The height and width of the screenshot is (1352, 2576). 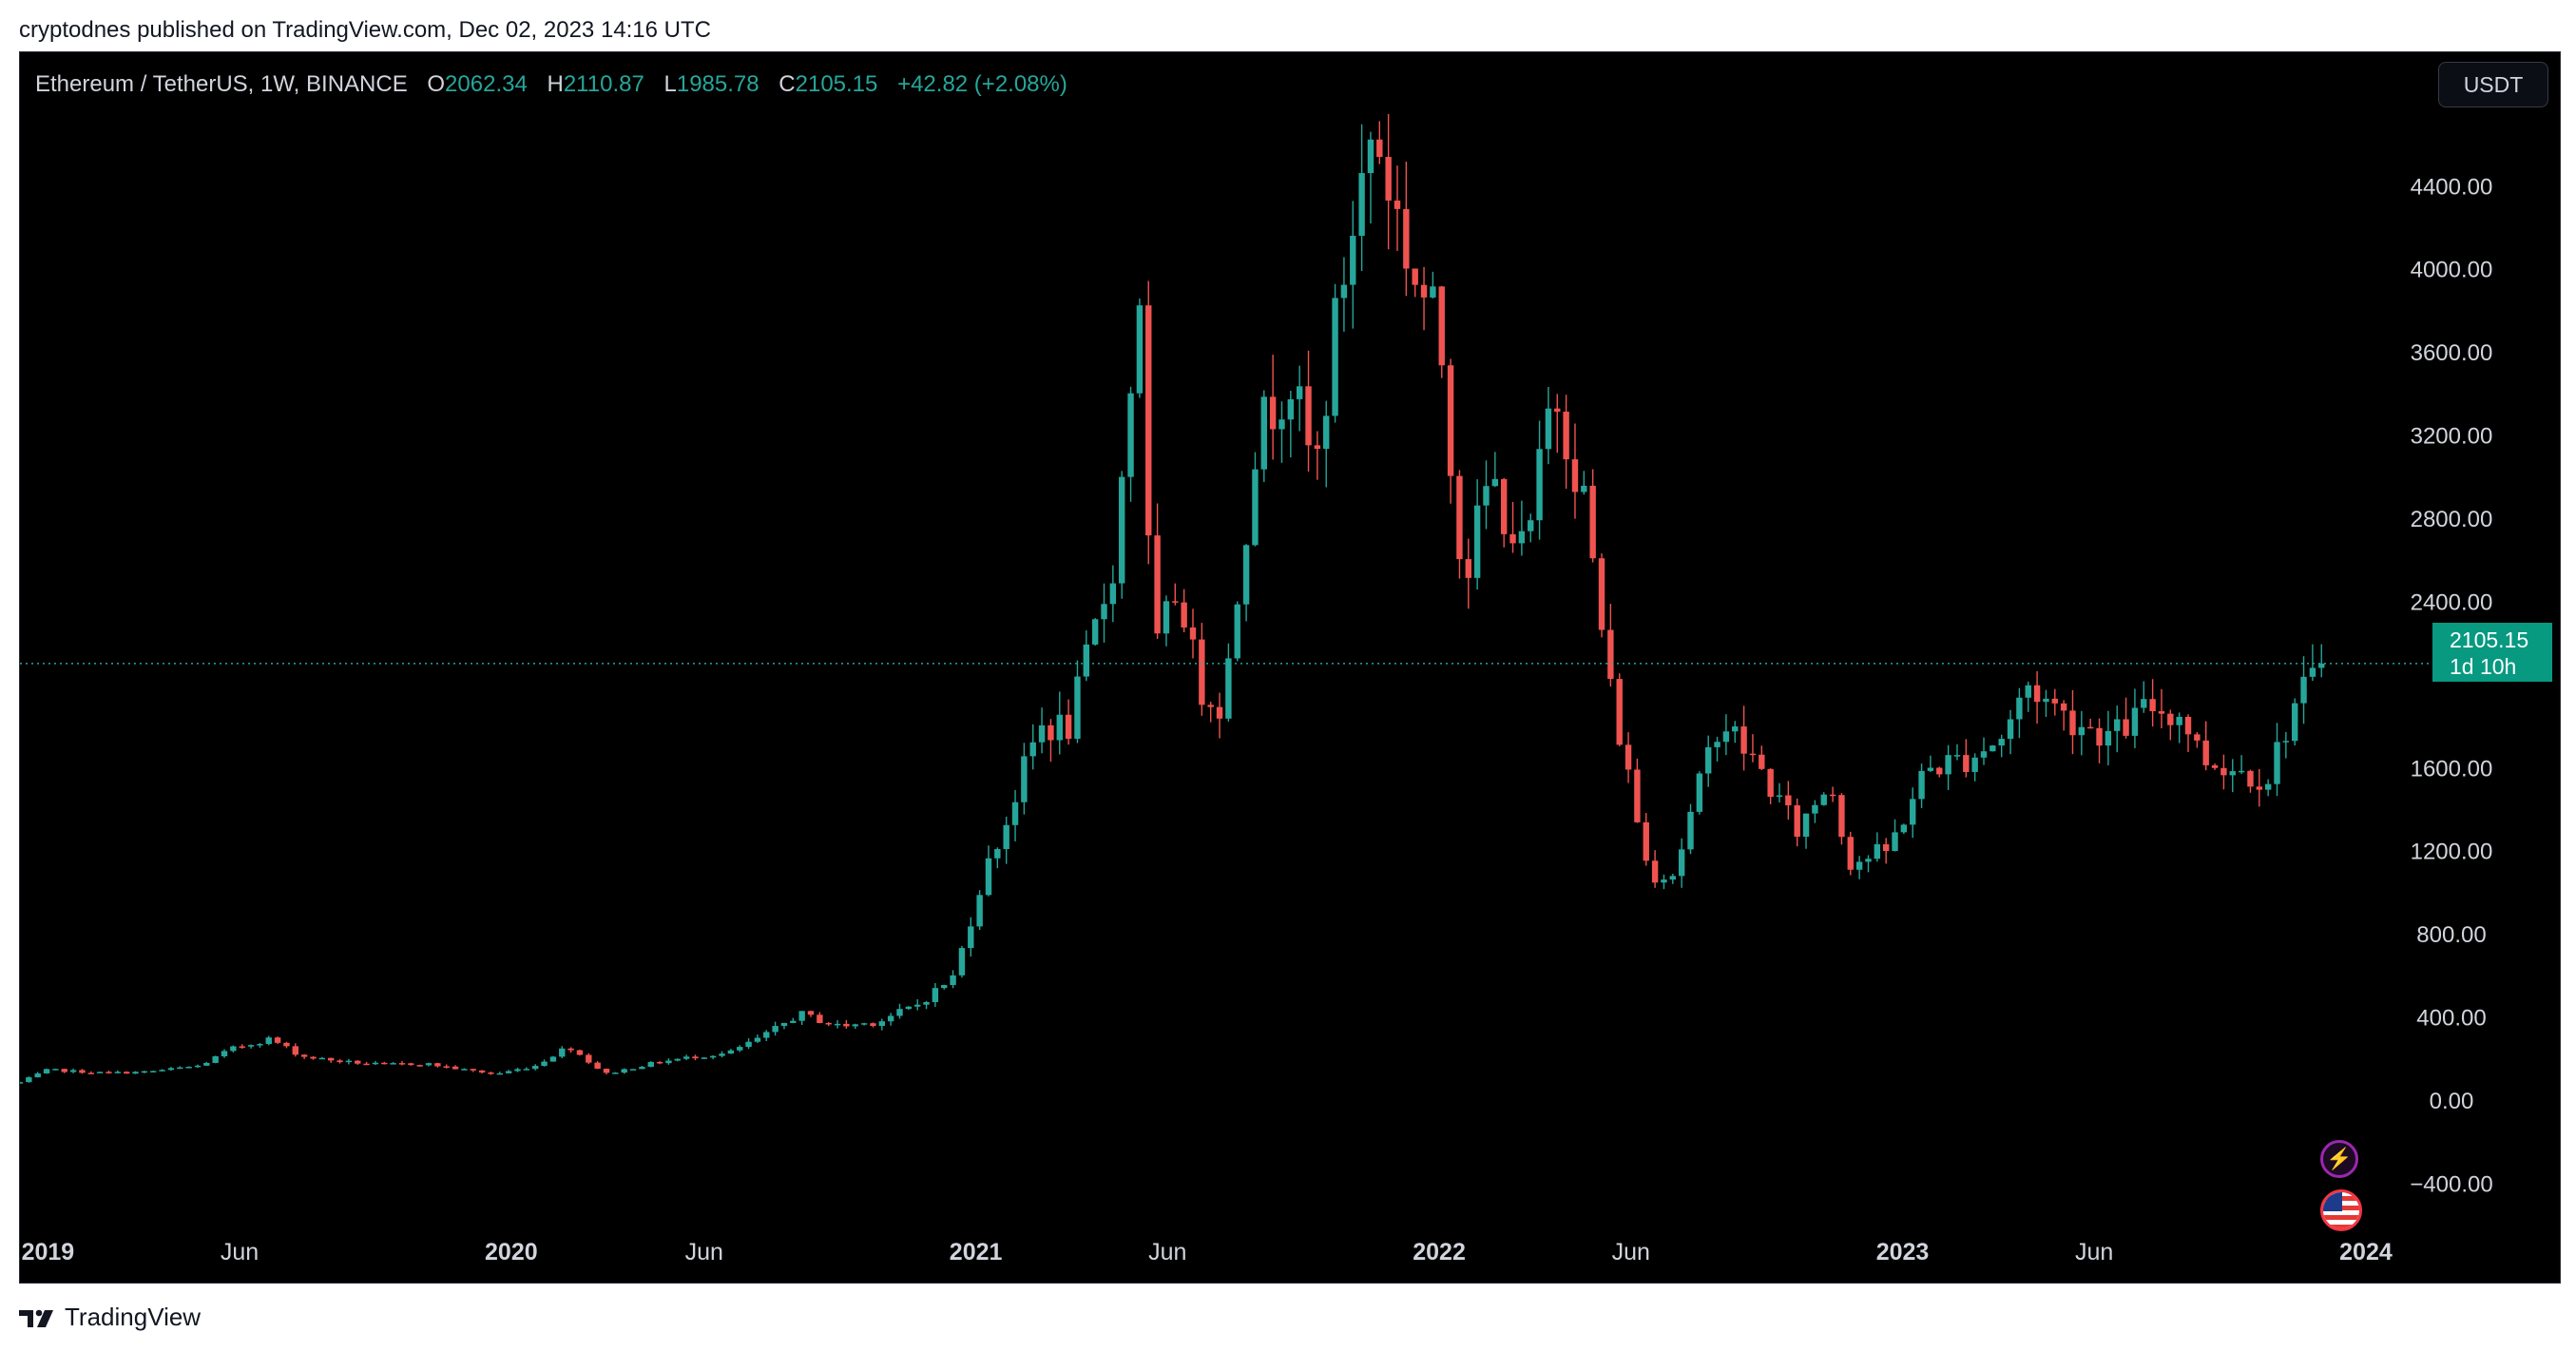 What do you see at coordinates (2339, 1159) in the screenshot?
I see `lightning-icon: ⚡` at bounding box center [2339, 1159].